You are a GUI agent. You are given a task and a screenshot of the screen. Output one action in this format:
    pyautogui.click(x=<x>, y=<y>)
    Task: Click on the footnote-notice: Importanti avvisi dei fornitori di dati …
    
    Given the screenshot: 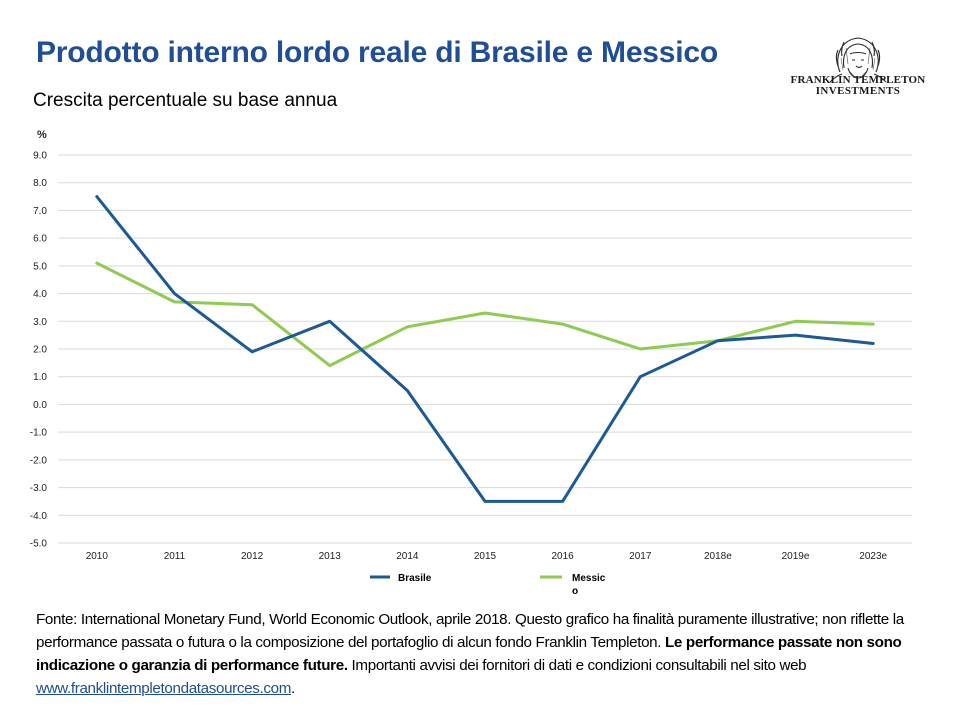 What is the action you would take?
    pyautogui.click(x=577, y=665)
    